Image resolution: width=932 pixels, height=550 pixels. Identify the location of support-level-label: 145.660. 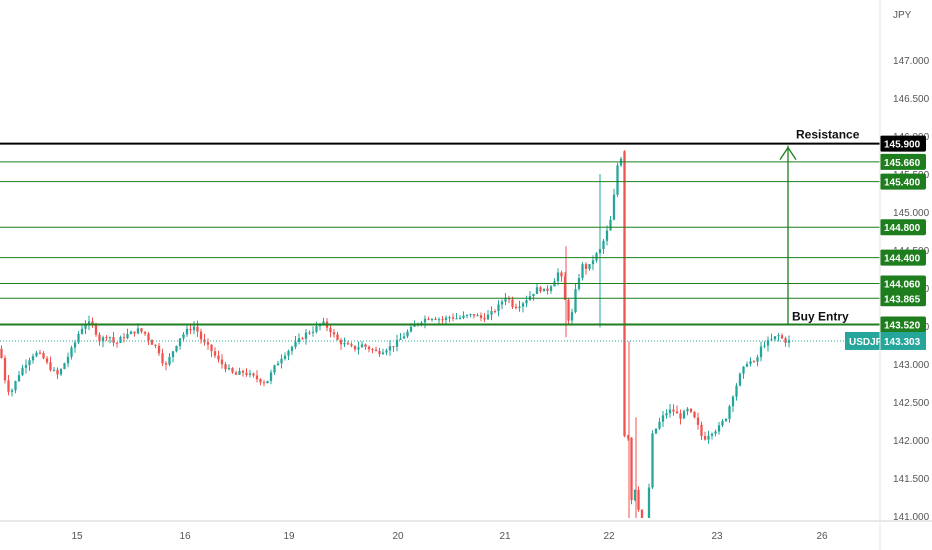
(903, 161).